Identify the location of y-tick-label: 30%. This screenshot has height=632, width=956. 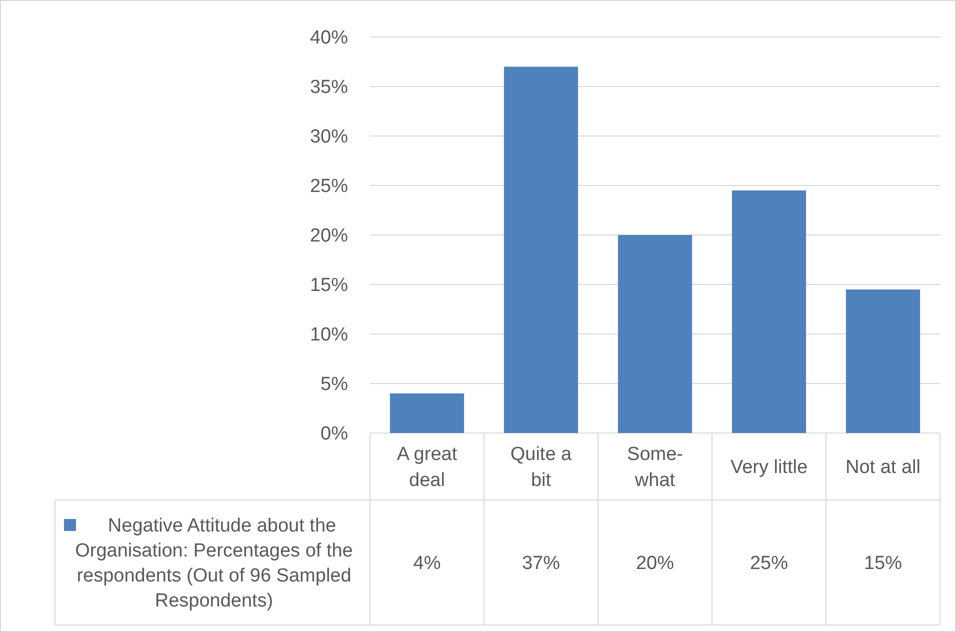
(329, 137).